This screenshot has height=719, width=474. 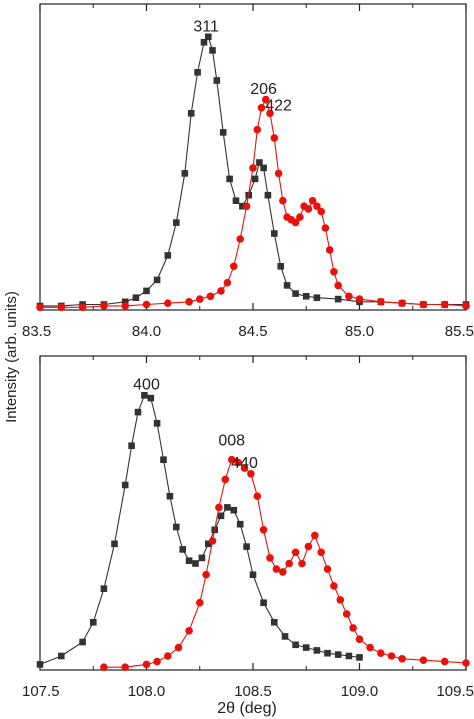 What do you see at coordinates (147, 691) in the screenshot?
I see `bottom-x-tick-label: 108.0` at bounding box center [147, 691].